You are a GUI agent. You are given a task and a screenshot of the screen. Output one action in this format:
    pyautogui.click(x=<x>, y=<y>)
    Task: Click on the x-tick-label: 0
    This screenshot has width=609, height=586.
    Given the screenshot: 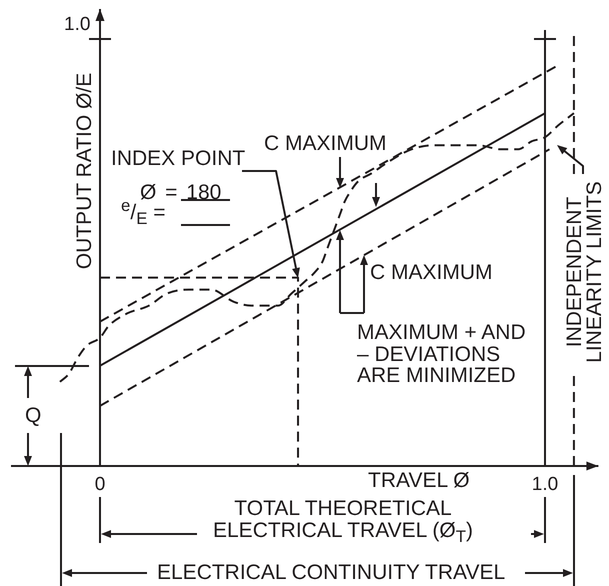 What is the action you would take?
    pyautogui.click(x=100, y=484)
    